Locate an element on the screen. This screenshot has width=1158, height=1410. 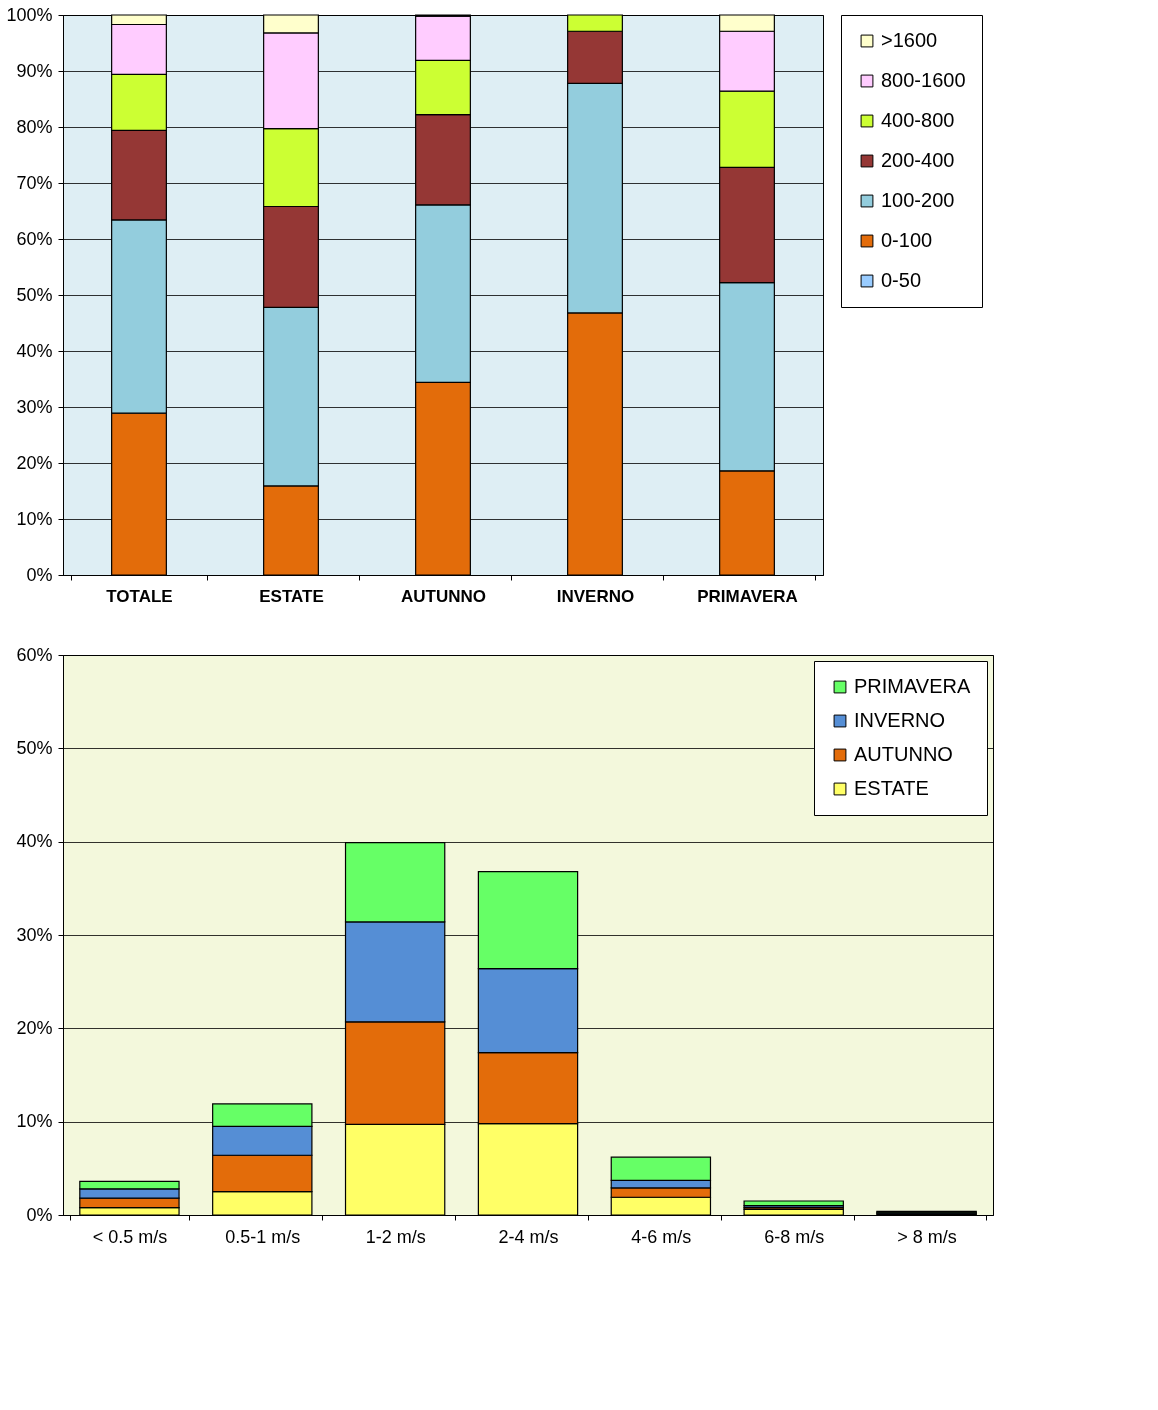
x-tick-label: > 8 m/s is located at coordinates (927, 1236).